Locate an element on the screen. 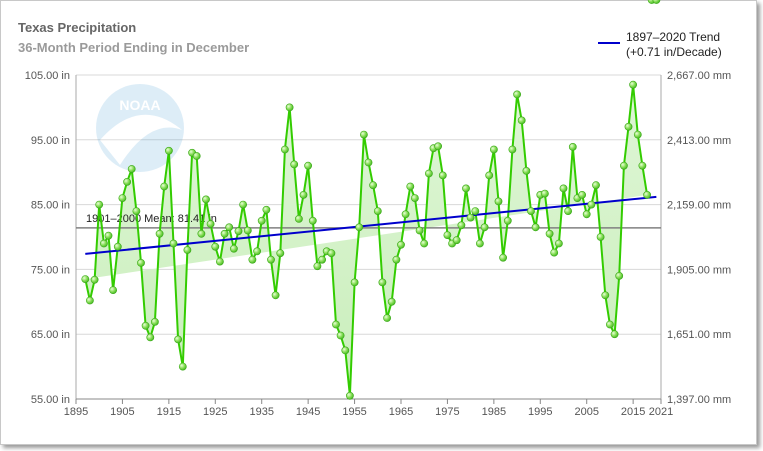  data-point-1940 is located at coordinates (284, 149).